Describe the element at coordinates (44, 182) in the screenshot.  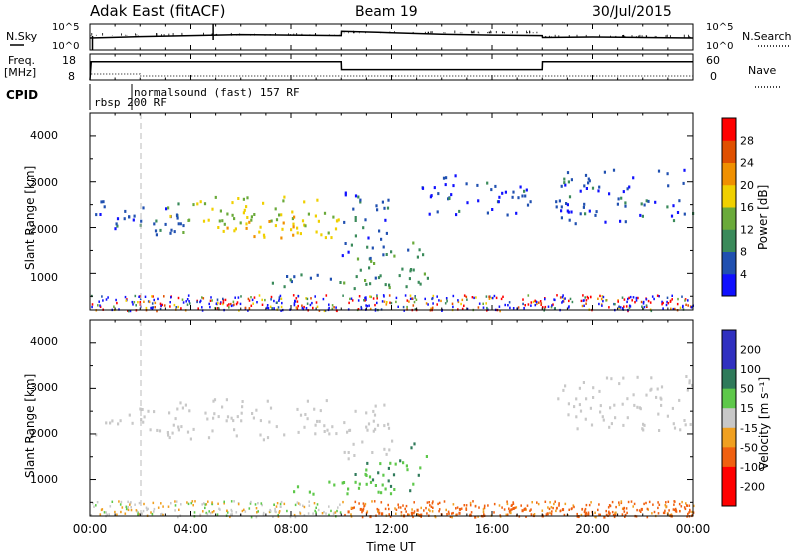
I see `power-ytick-3000: 3000` at that location.